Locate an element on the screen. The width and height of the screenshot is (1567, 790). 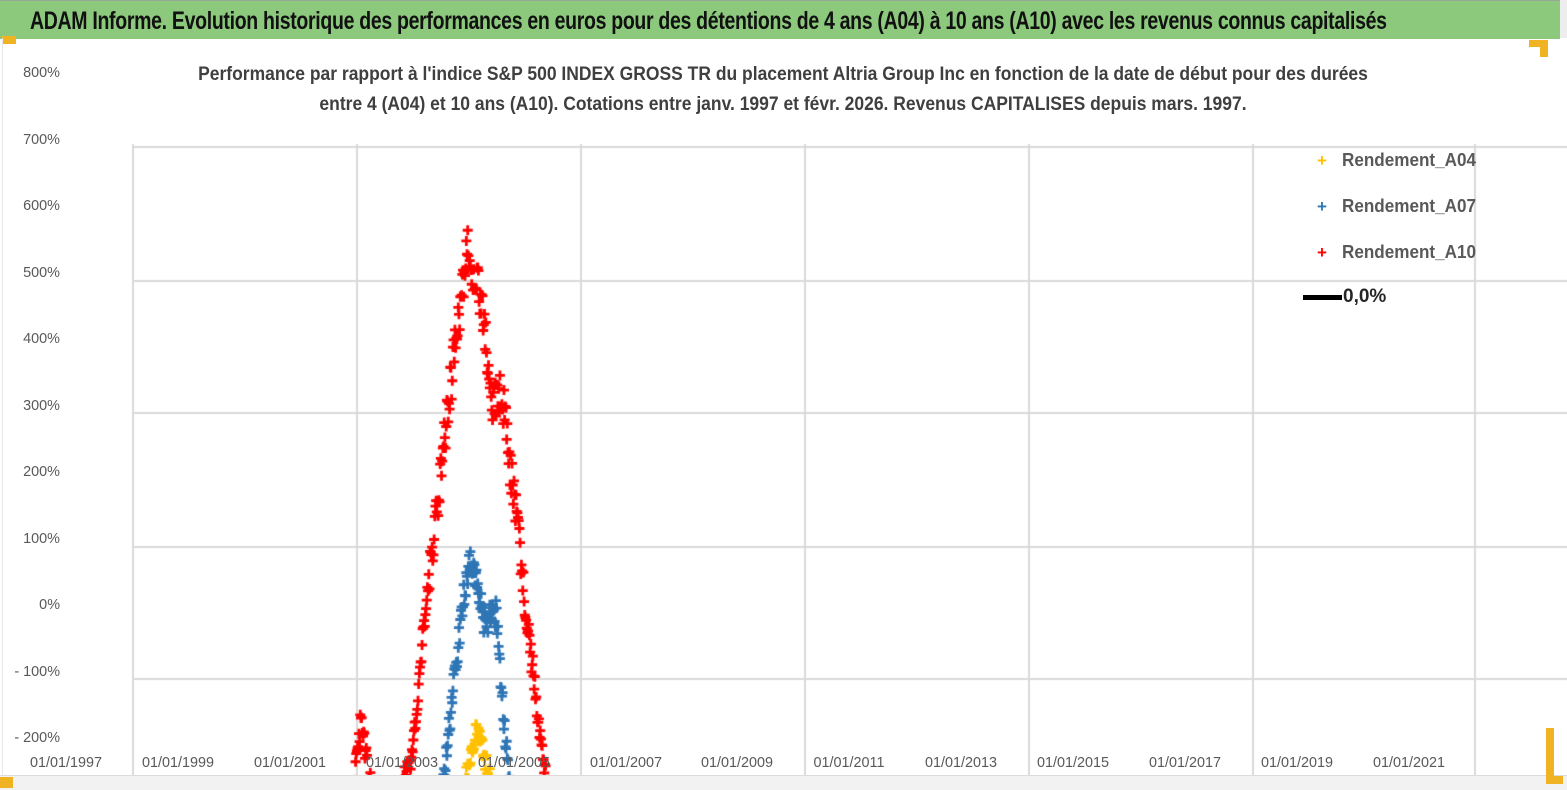
accent-mark-top-right-v is located at coordinates (1544, 48).